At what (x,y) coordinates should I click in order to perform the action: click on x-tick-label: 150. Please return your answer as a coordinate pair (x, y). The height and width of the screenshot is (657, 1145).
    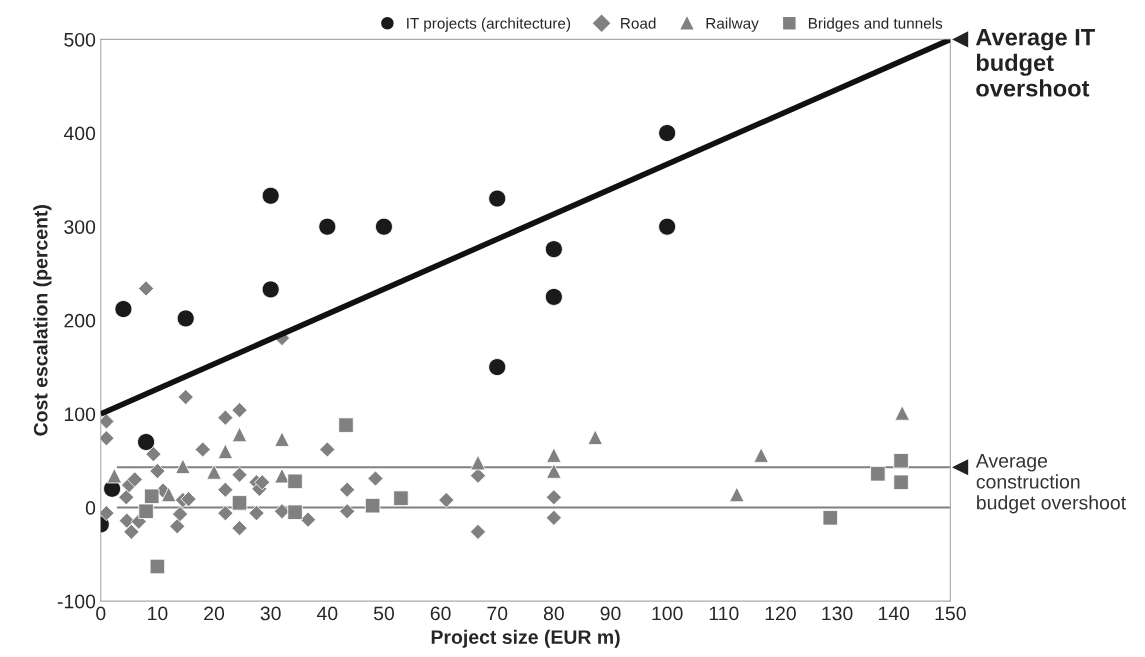
    Looking at the image, I should click on (950, 613).